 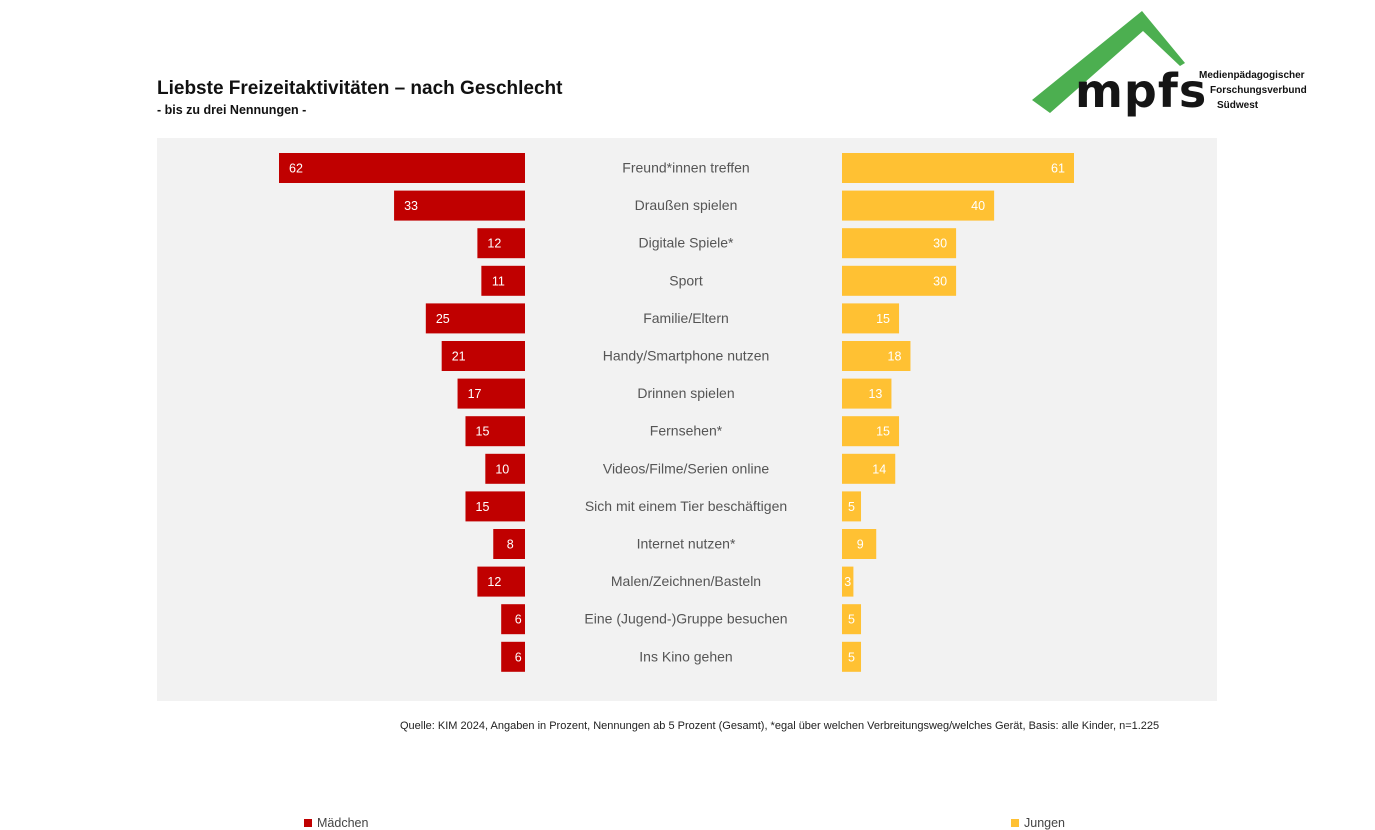 I want to click on legend-item-maedchen: Mädchen, so click(x=336, y=823).